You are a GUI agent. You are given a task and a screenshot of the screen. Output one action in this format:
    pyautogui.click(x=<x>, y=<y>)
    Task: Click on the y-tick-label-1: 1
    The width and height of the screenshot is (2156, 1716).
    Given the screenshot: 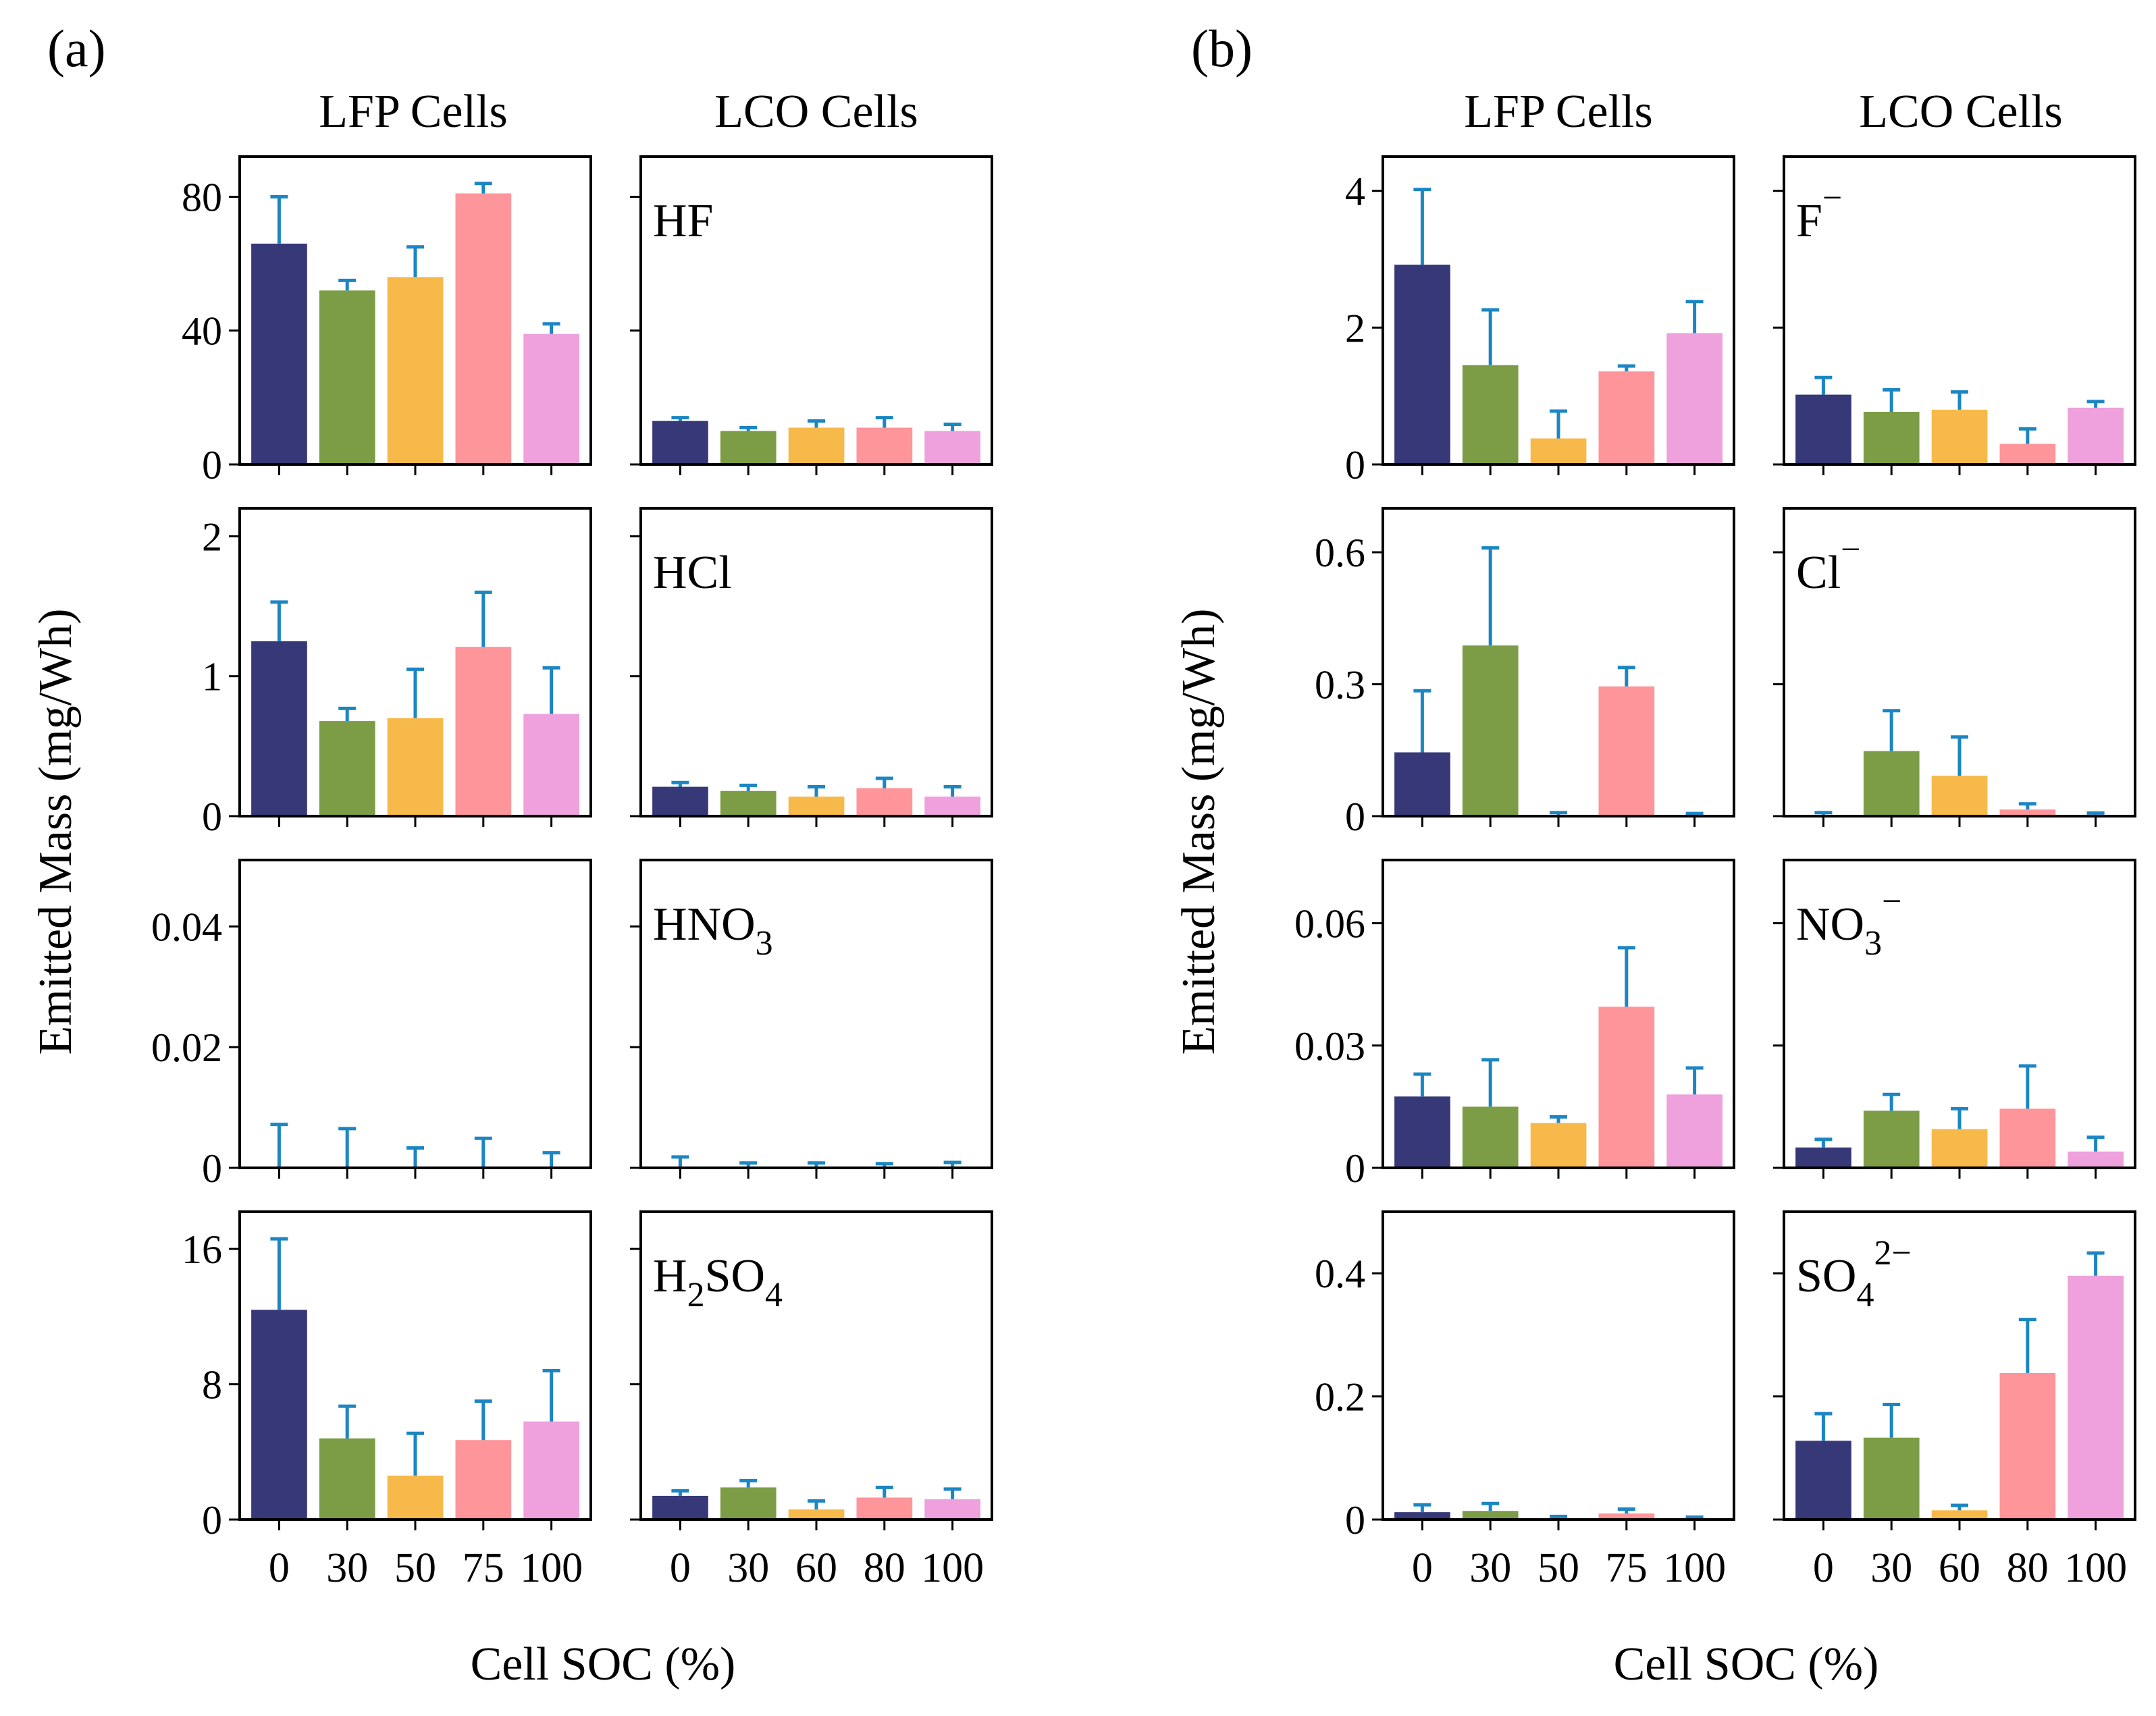 What is the action you would take?
    pyautogui.click(x=212, y=677)
    